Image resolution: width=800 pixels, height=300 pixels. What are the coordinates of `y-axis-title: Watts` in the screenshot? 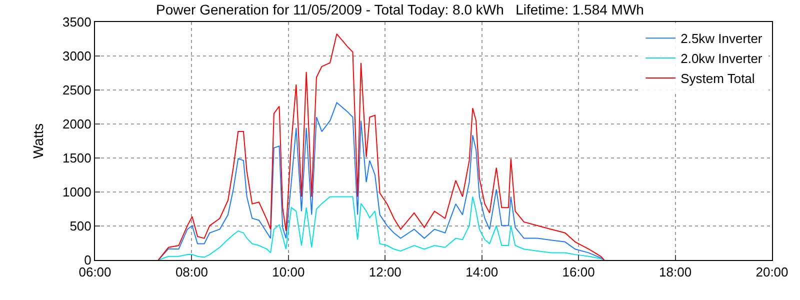 It's located at (38, 141).